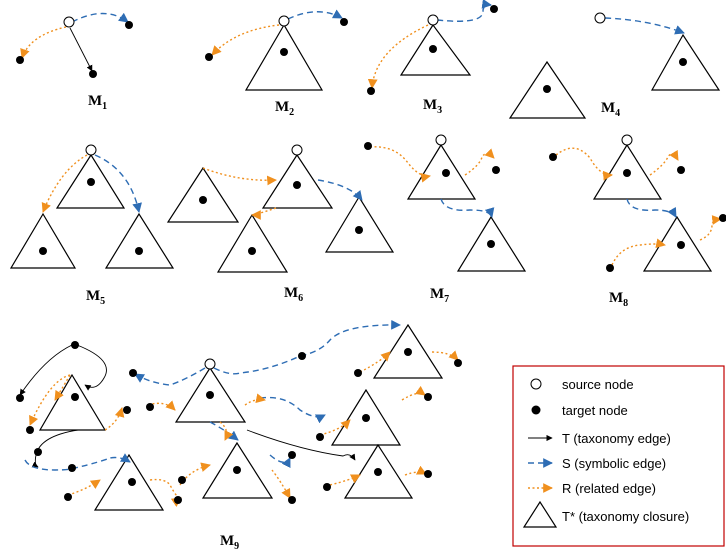 This screenshot has width=726, height=555. What do you see at coordinates (614, 463) in the screenshot?
I see `legend-label: S (symbolic edge)` at bounding box center [614, 463].